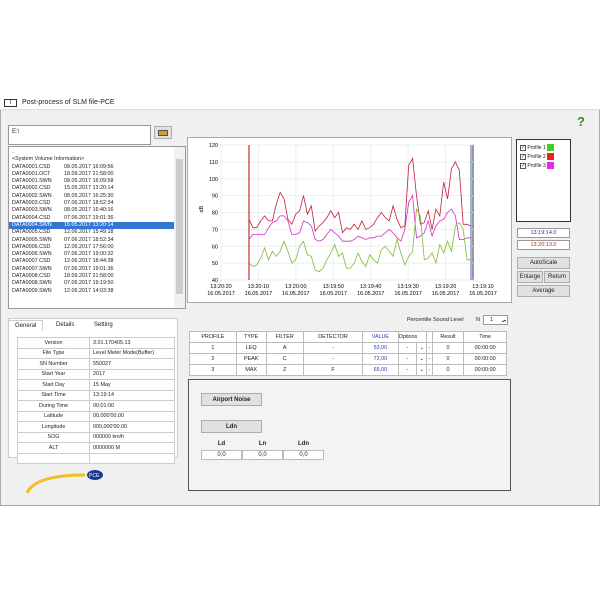  What do you see at coordinates (495, 320) in the screenshot?
I see `percentile-spinner: 1 ▴▾` at bounding box center [495, 320].